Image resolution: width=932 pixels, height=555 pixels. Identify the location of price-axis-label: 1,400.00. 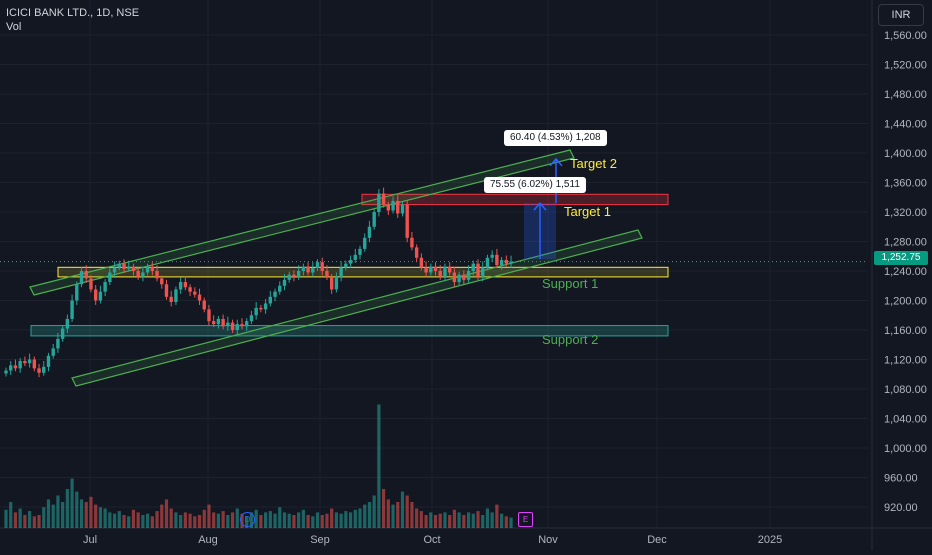
(905, 154).